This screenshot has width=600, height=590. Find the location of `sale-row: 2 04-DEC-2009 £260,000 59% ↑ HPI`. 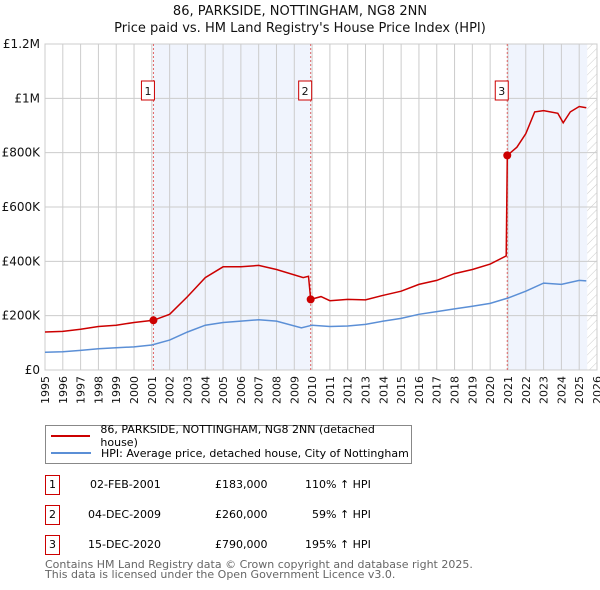

sale-row: 2 04-DEC-2009 £260,000 59% ↑ HPI is located at coordinates (245, 515).